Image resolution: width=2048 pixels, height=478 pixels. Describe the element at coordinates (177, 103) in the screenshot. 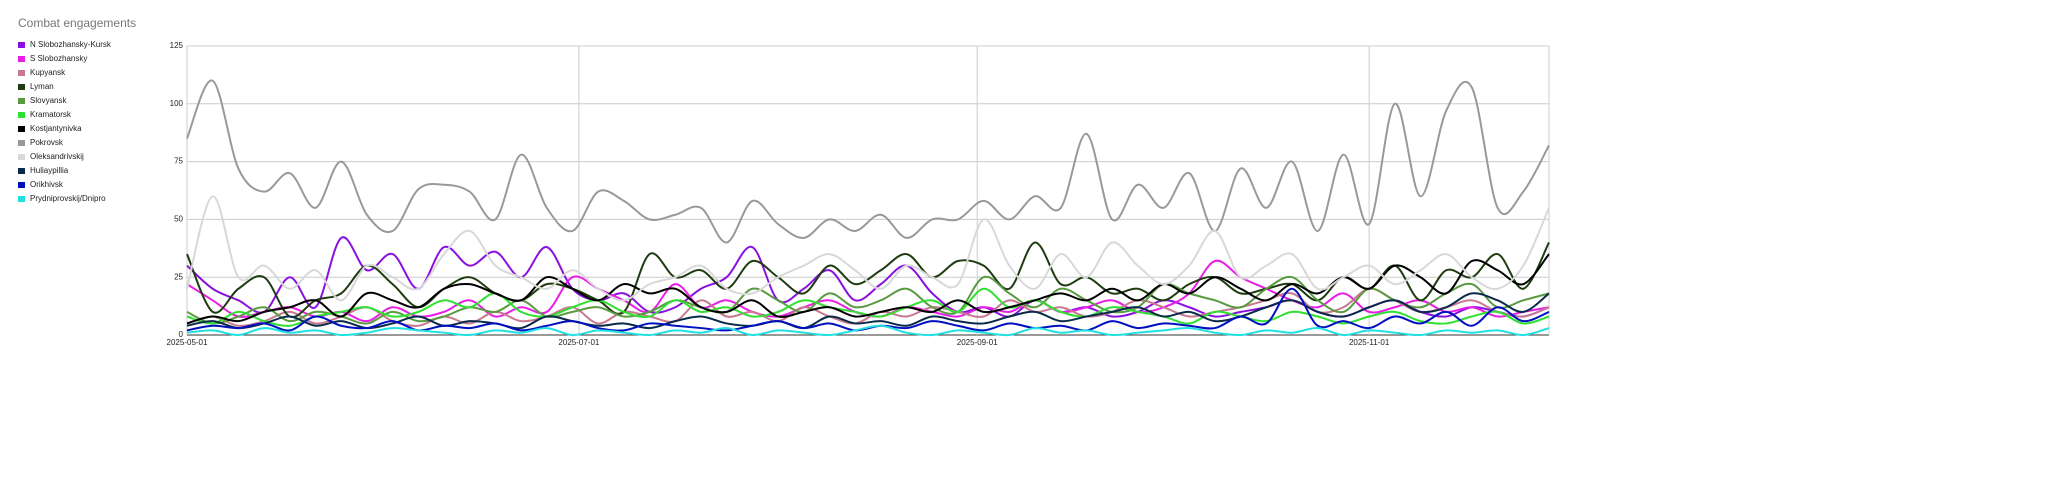

I see `y-tick-label: 100` at that location.